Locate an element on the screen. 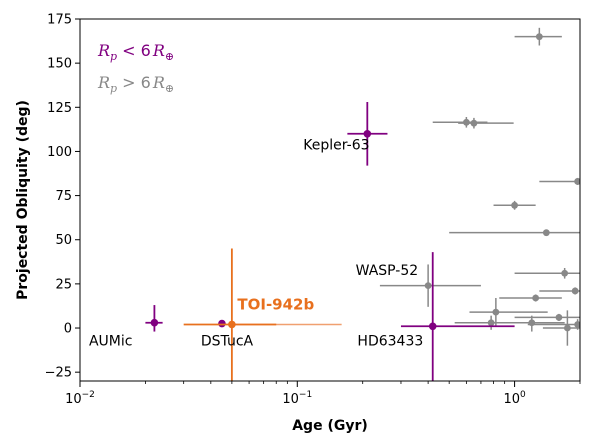 This screenshot has width=594, height=444. y-tick-label: 125 is located at coordinates (59, 108).